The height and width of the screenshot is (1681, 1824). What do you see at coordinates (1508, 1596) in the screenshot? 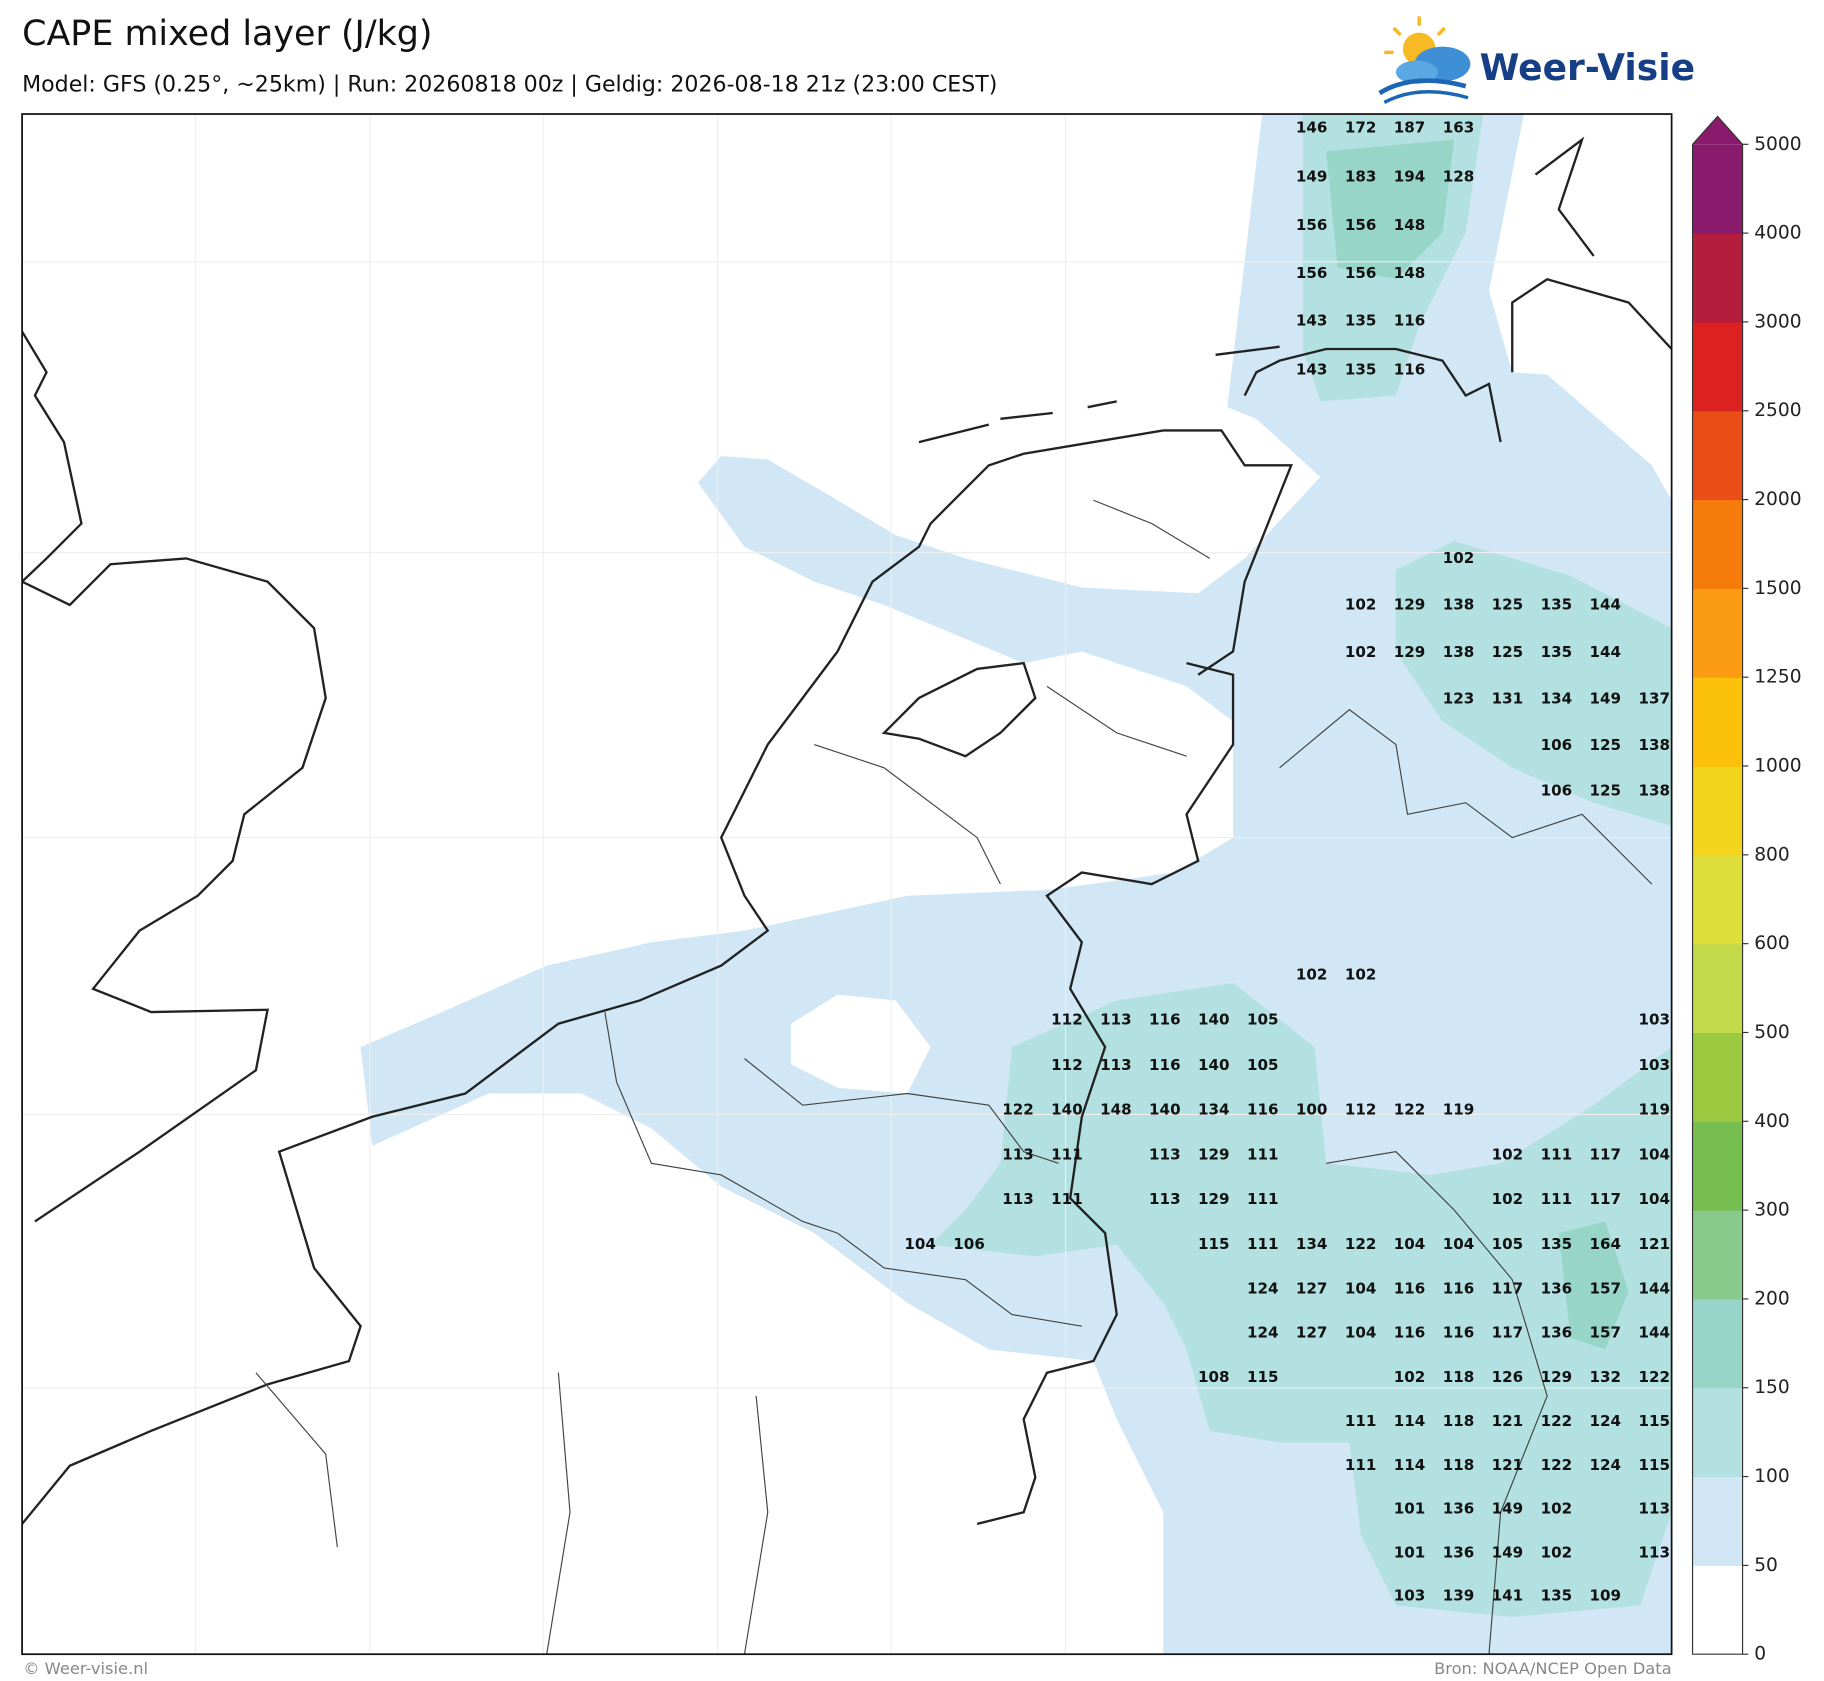
I see `cape-value: 141` at bounding box center [1508, 1596].